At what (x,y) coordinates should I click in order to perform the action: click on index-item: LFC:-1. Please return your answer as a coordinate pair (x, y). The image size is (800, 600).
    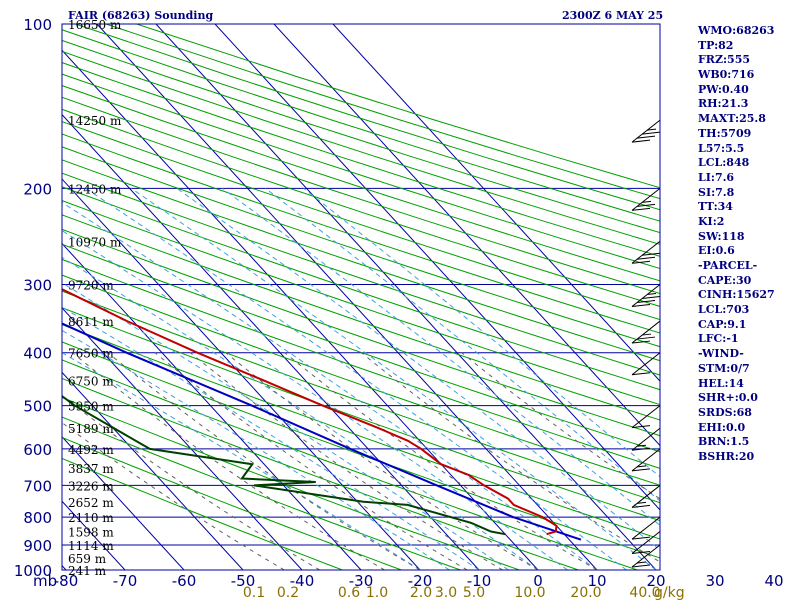
    Looking at the image, I should click on (718, 339).